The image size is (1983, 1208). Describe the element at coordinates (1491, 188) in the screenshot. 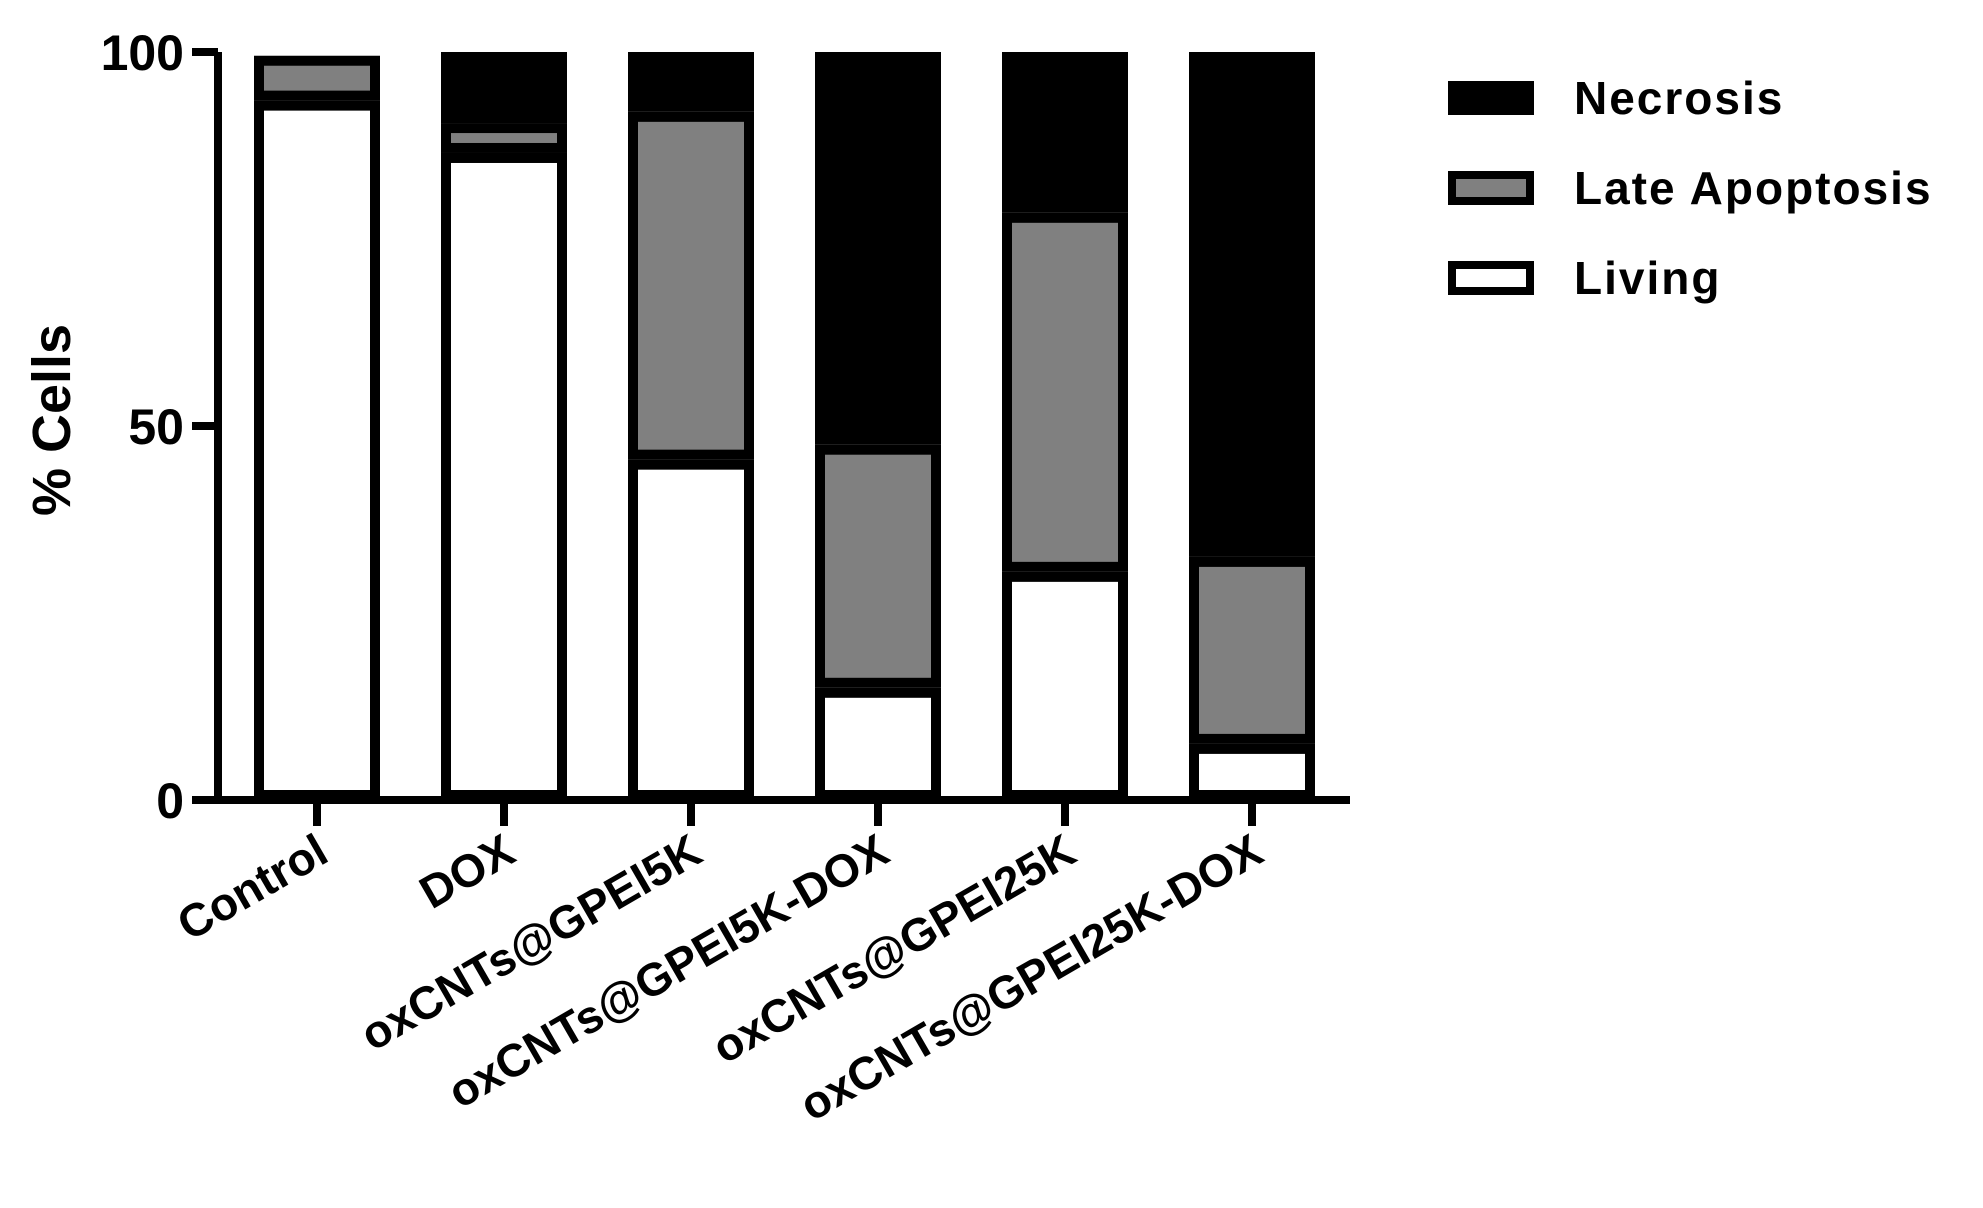

I see `legend-swatch-late-apoptosis` at that location.